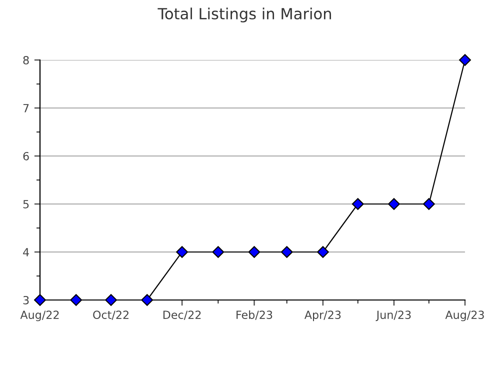 This screenshot has width=490, height=380. I want to click on x-tick-label: Feb/23, so click(254, 315).